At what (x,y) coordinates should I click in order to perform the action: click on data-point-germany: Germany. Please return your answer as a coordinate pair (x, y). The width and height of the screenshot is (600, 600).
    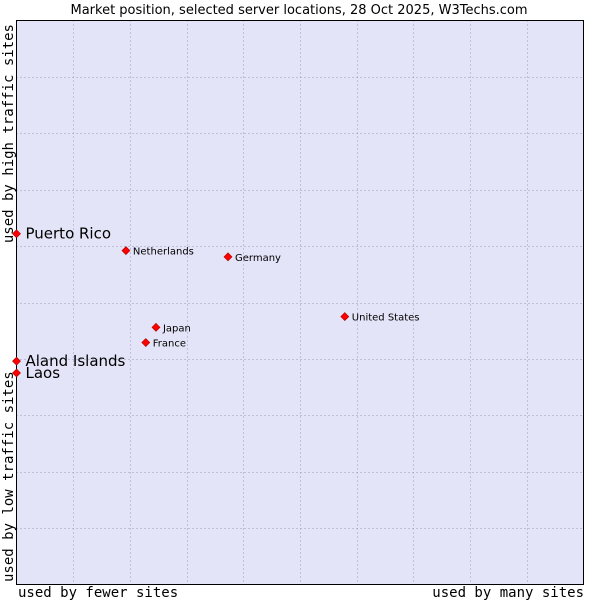
    Looking at the image, I should click on (252, 258).